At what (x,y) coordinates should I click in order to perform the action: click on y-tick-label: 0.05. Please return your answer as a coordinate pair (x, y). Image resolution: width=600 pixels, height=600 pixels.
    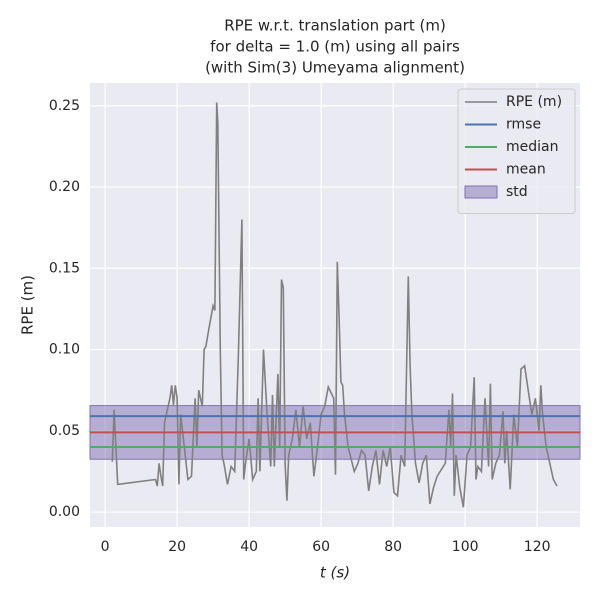
    Looking at the image, I should click on (64, 431).